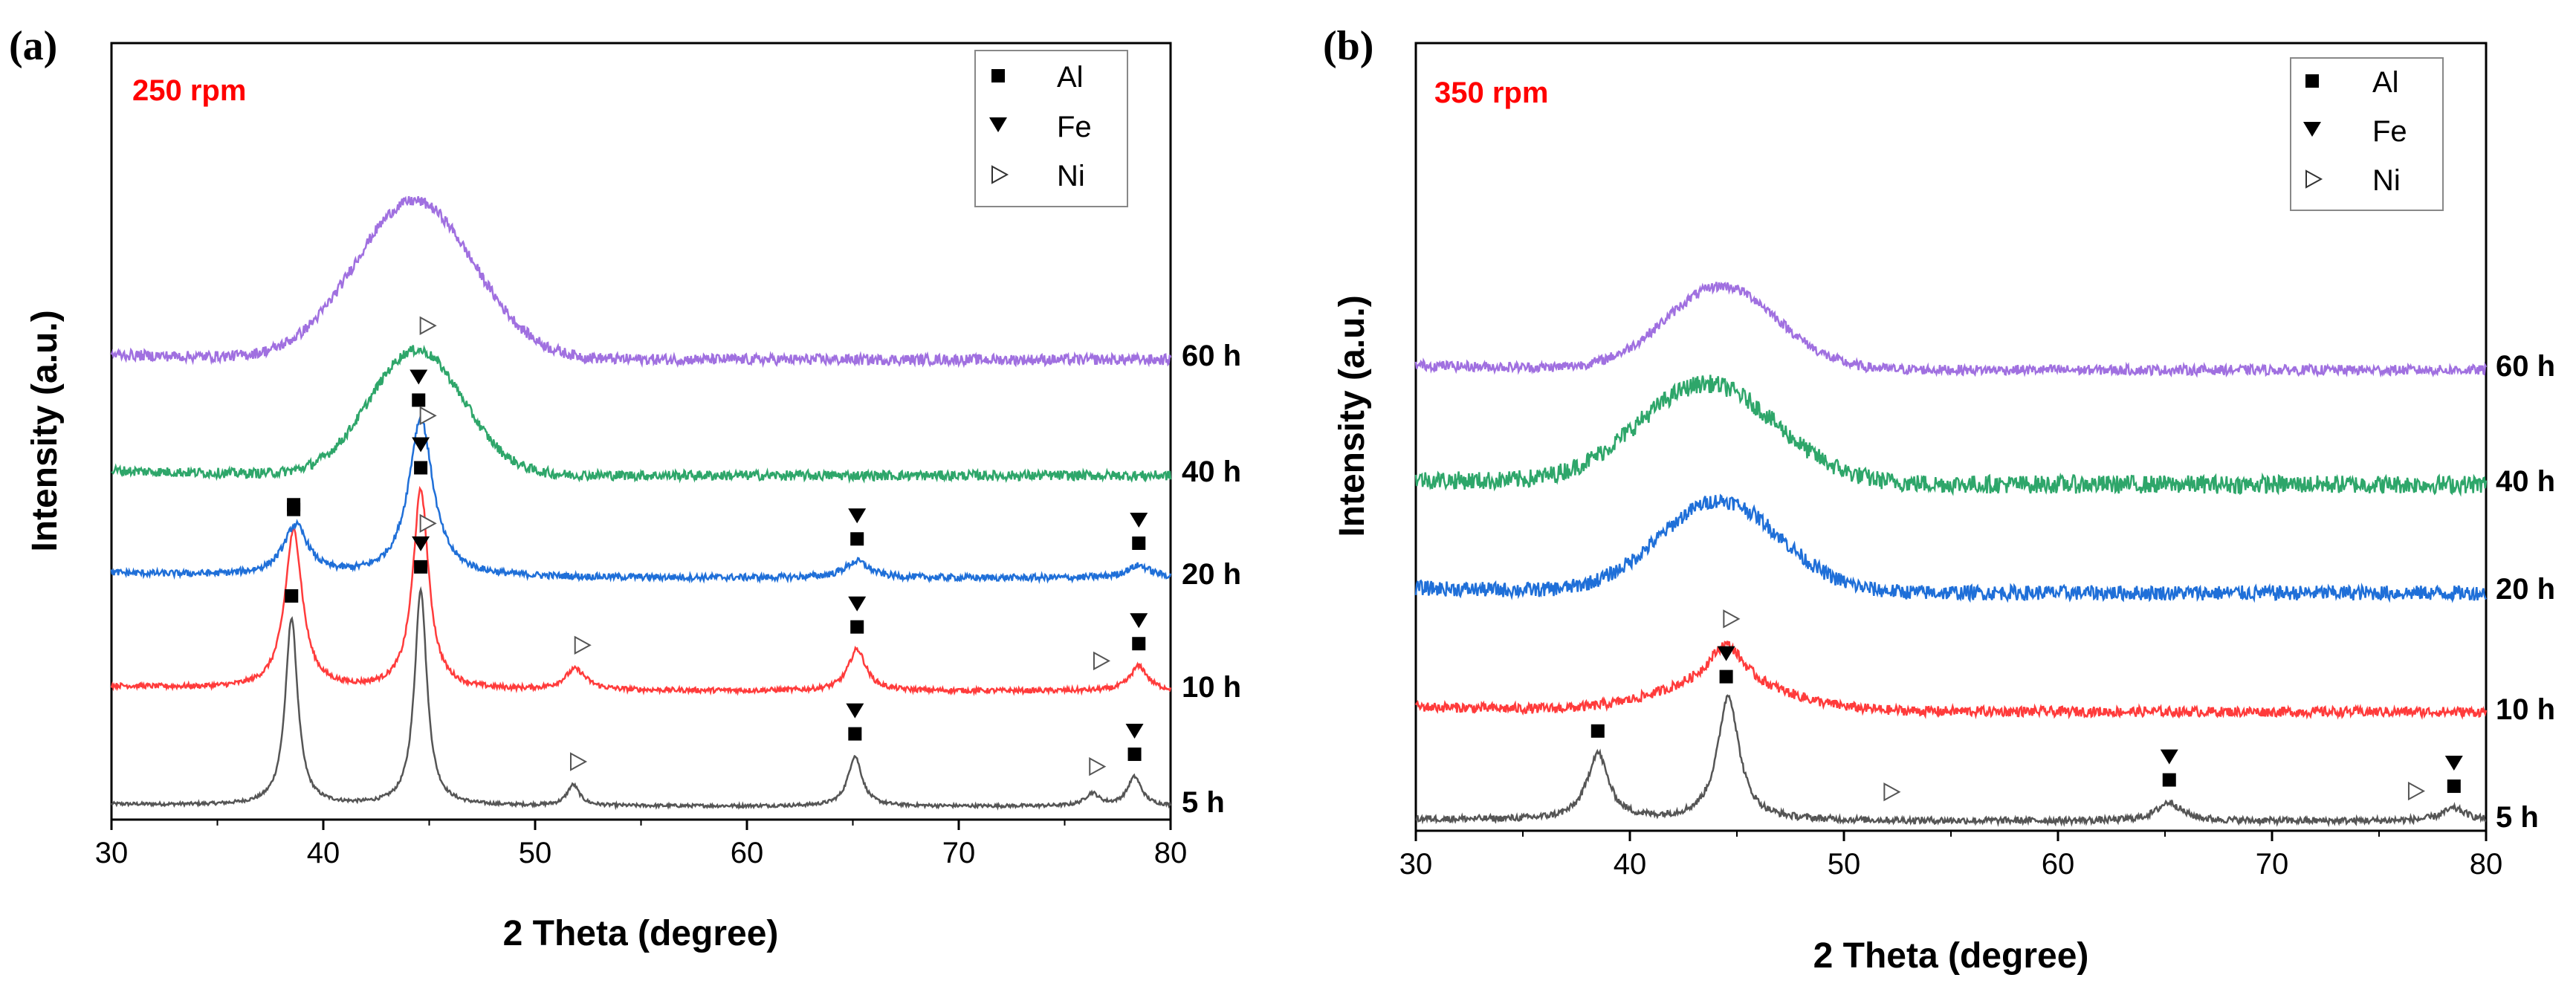  What do you see at coordinates (2385, 82) in the screenshot?
I see `panel-b-legend-al: Al` at bounding box center [2385, 82].